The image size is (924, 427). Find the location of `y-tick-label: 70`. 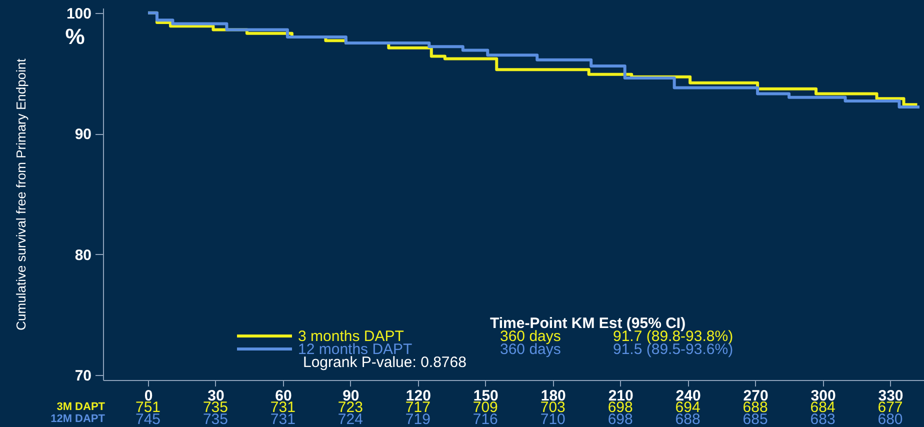

y-tick-label: 70 is located at coordinates (83, 376).